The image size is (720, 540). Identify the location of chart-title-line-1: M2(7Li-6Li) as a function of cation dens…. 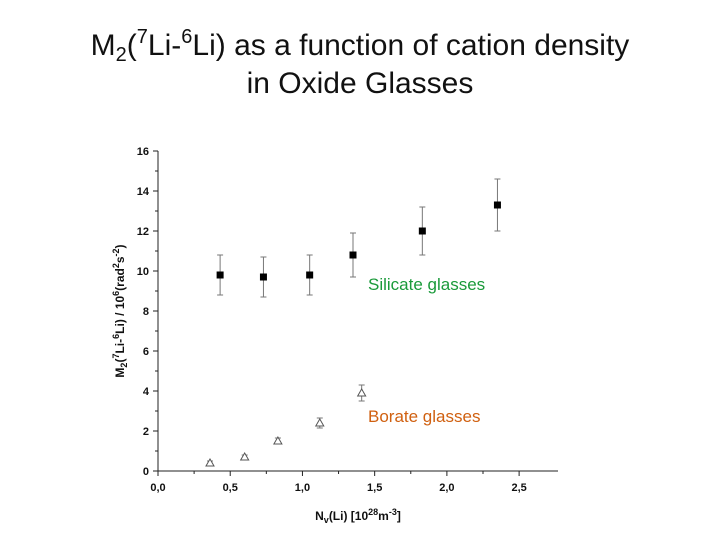
(360, 46).